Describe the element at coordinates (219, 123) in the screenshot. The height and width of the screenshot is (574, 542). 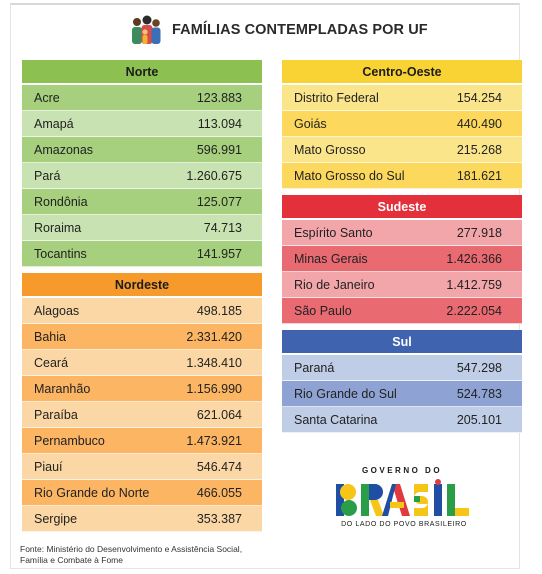
I see `family-count: 113.094` at that location.